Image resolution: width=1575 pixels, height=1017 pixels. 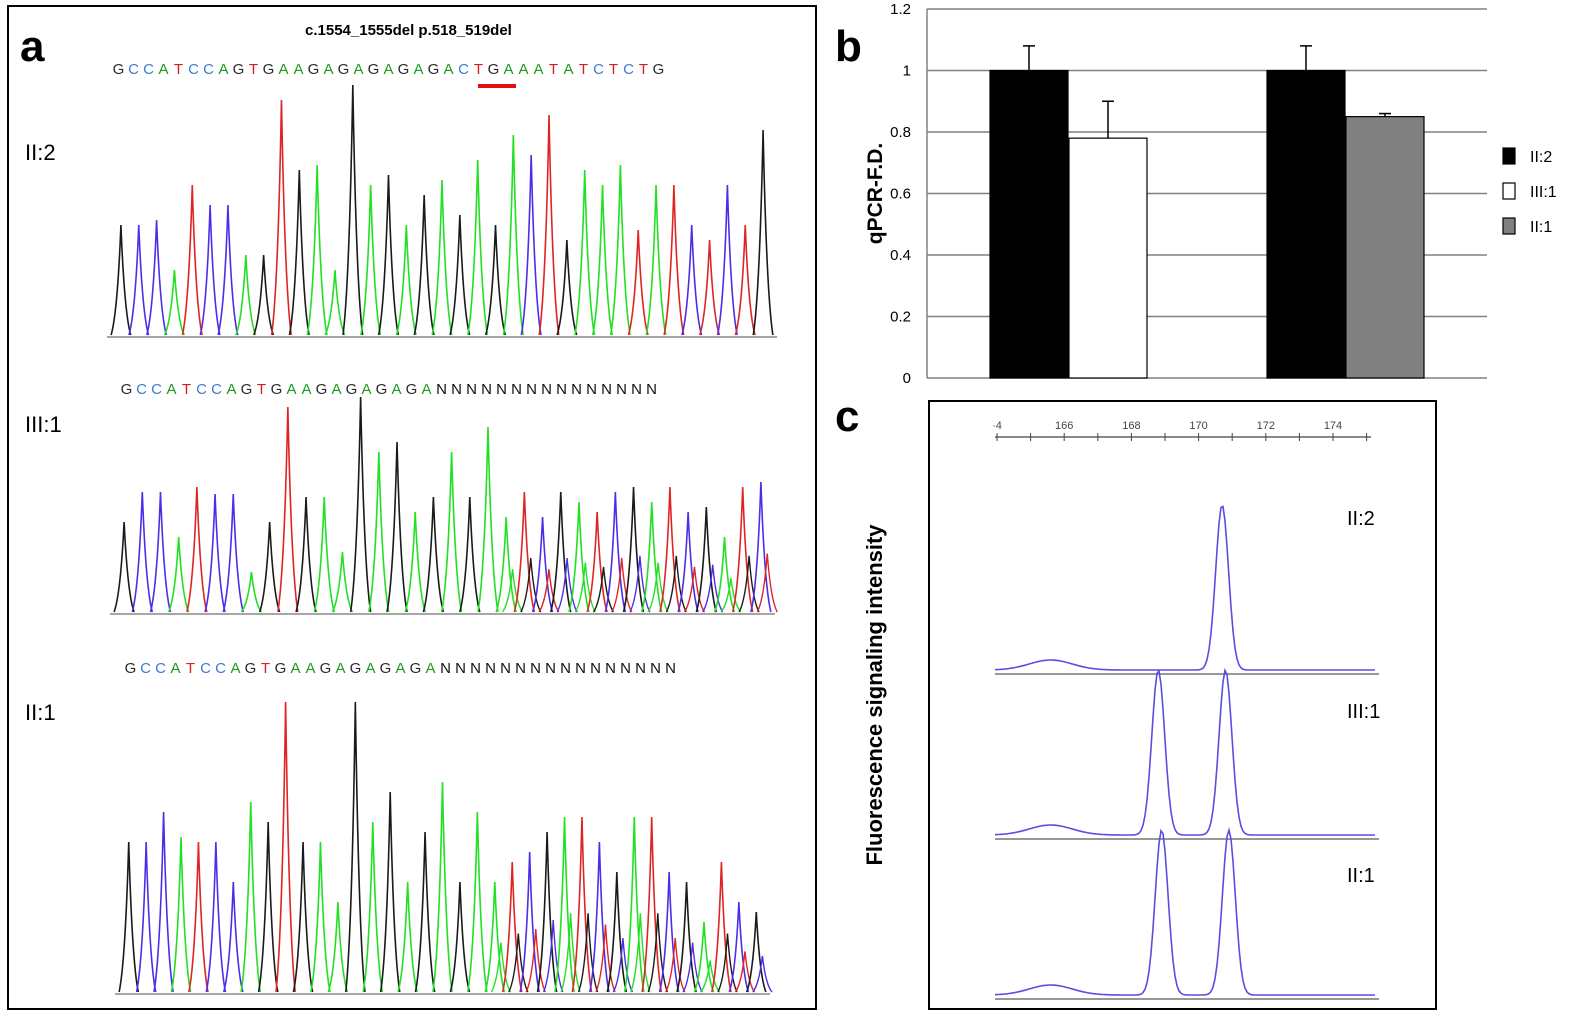 What do you see at coordinates (1266, 426) in the screenshot?
I see `size-tick-label: 172` at bounding box center [1266, 426].